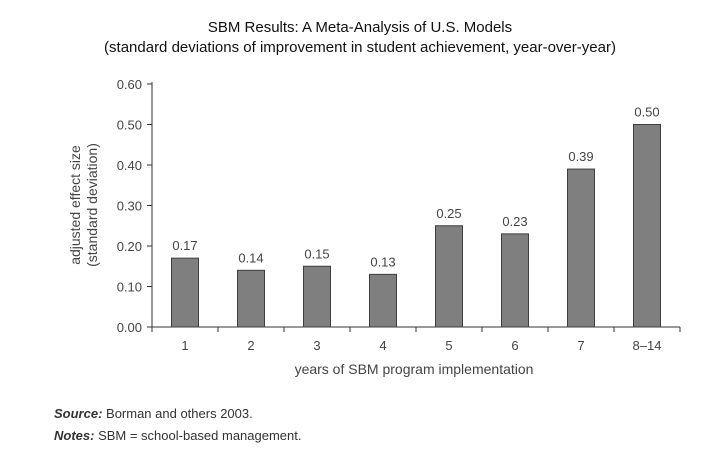 The height and width of the screenshot is (452, 720). Describe the element at coordinates (316, 345) in the screenshot. I see `x-tick-label: 3` at that location.